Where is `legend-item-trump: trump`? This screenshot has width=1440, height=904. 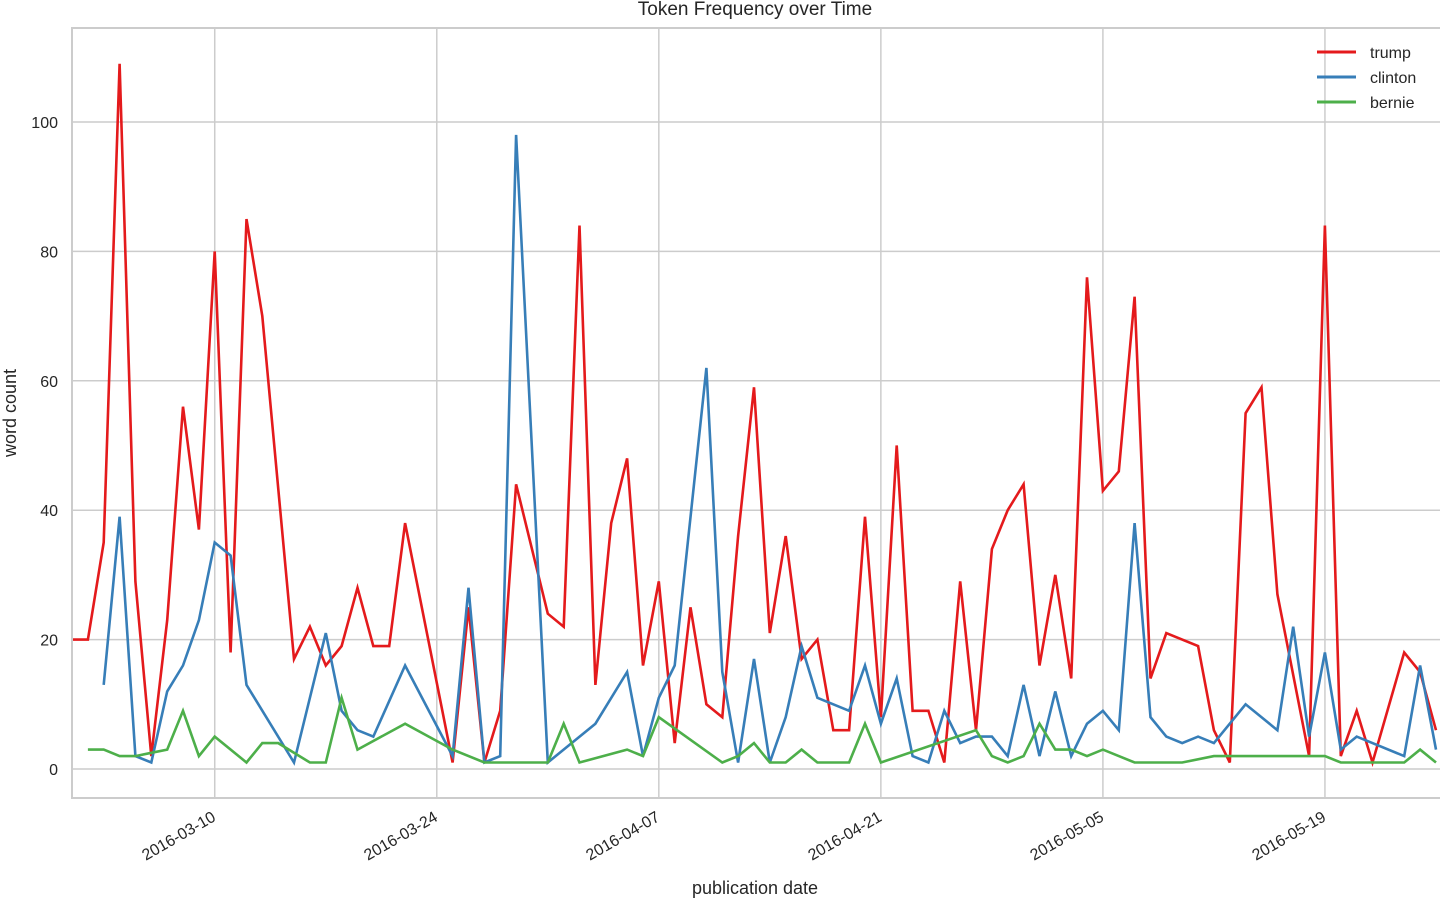 legend-item-trump: trump is located at coordinates (1364, 53).